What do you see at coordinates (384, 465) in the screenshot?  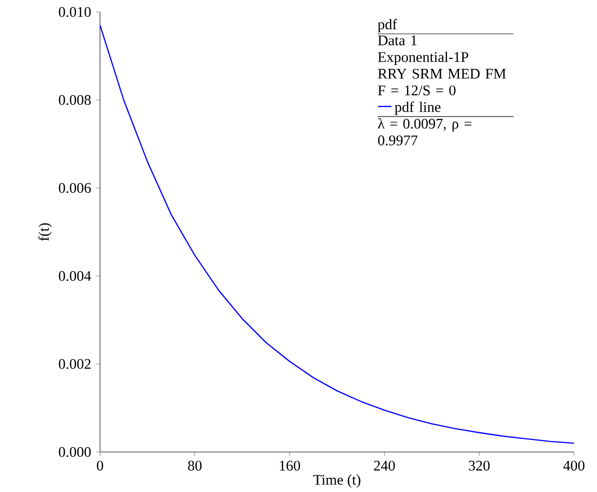 I see `x-tick-label: 240` at bounding box center [384, 465].